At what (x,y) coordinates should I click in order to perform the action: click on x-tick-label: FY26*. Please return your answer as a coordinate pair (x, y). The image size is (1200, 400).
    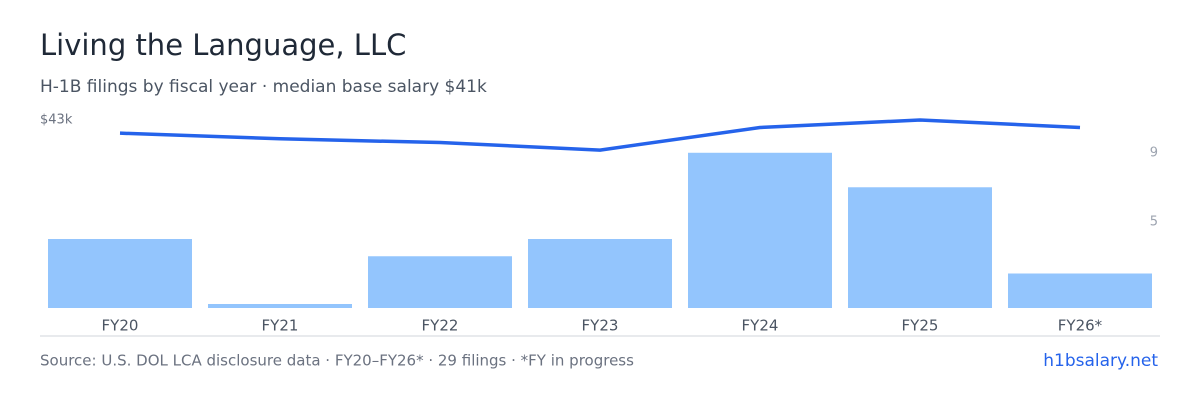
    Looking at the image, I should click on (1080, 326).